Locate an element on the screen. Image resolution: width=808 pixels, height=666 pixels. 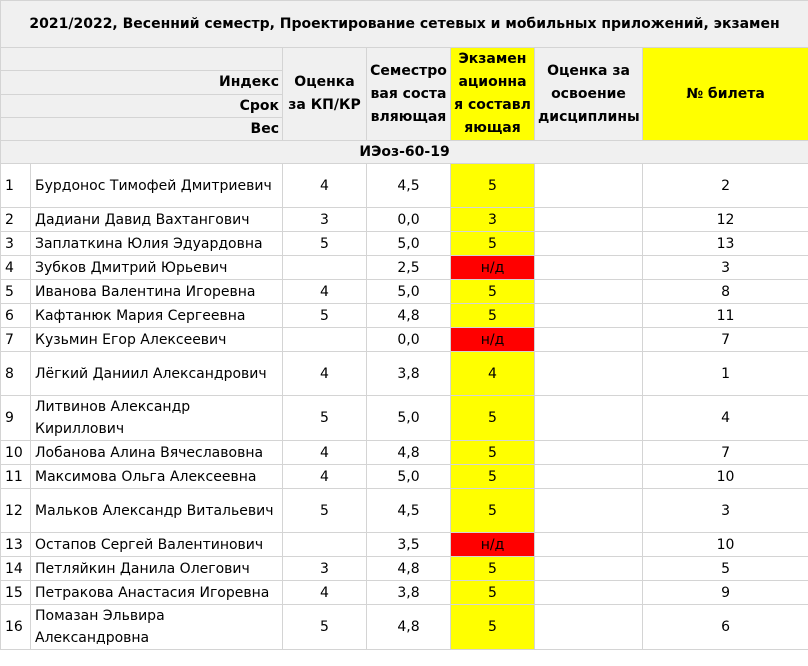
table-row: 3 Заплаткина Юлия Эдуардовна 5 5,0 5 13 is located at coordinates (404, 243).